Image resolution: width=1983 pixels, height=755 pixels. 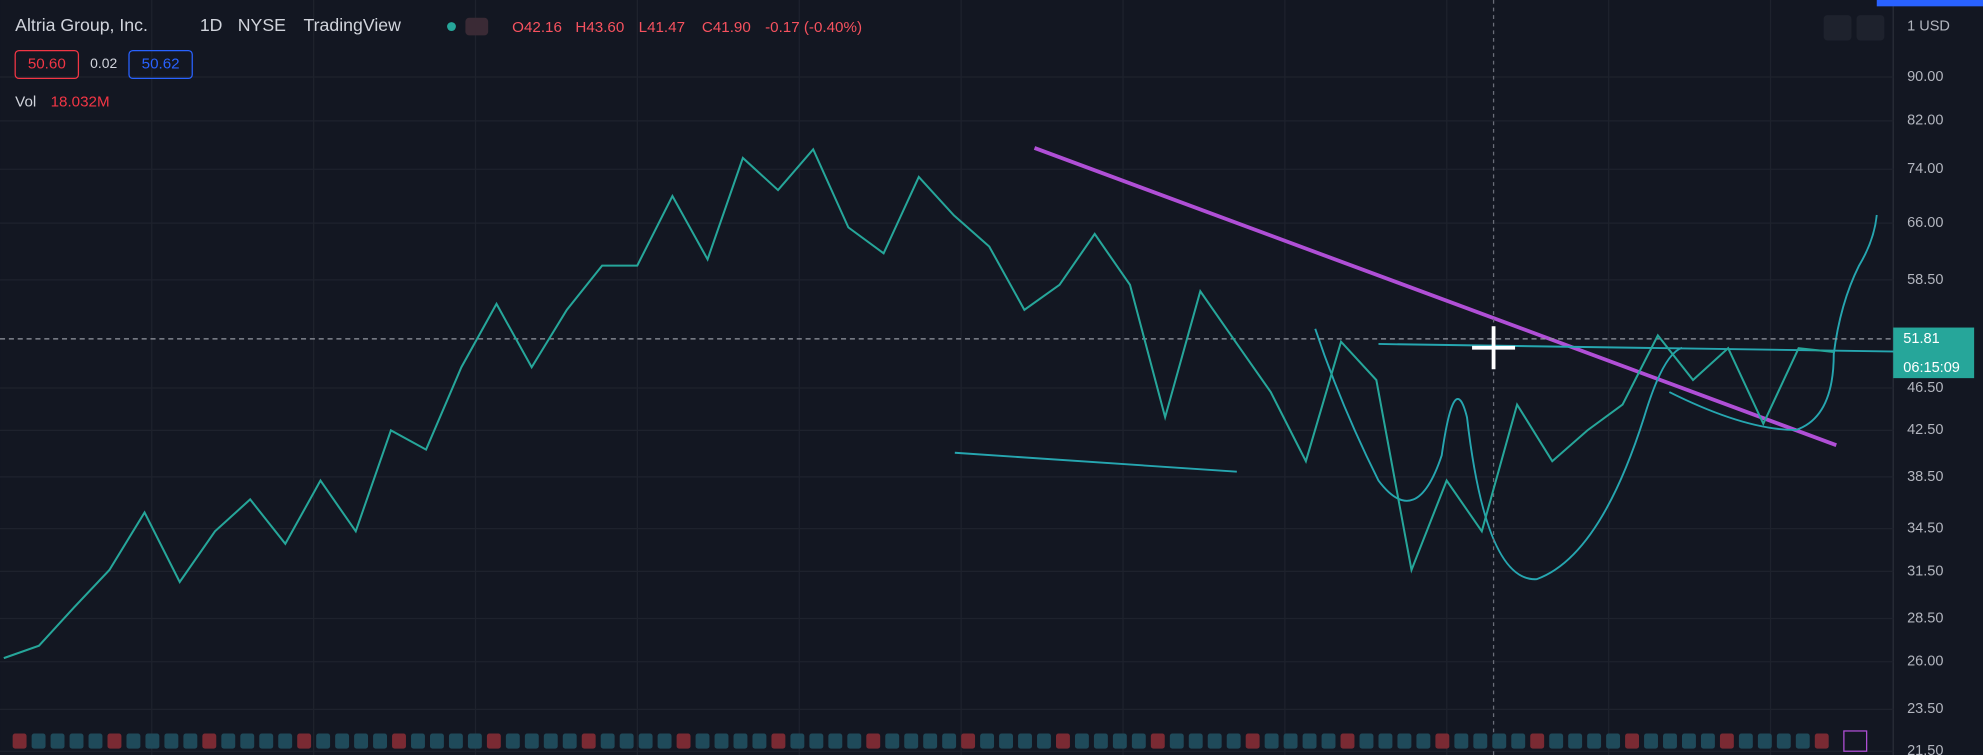 What do you see at coordinates (662, 27) in the screenshot?
I see `low: L41.47` at bounding box center [662, 27].